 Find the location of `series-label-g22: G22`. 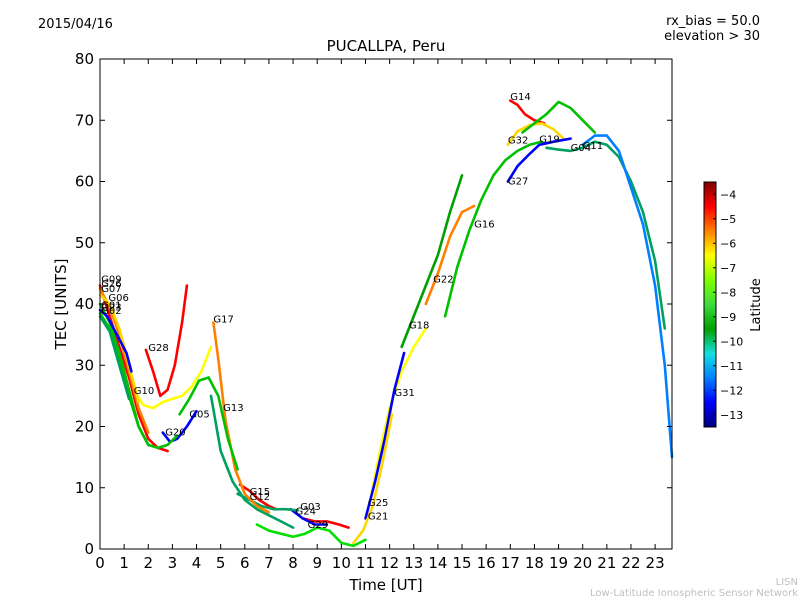

series-label-g22: G22 is located at coordinates (443, 280).